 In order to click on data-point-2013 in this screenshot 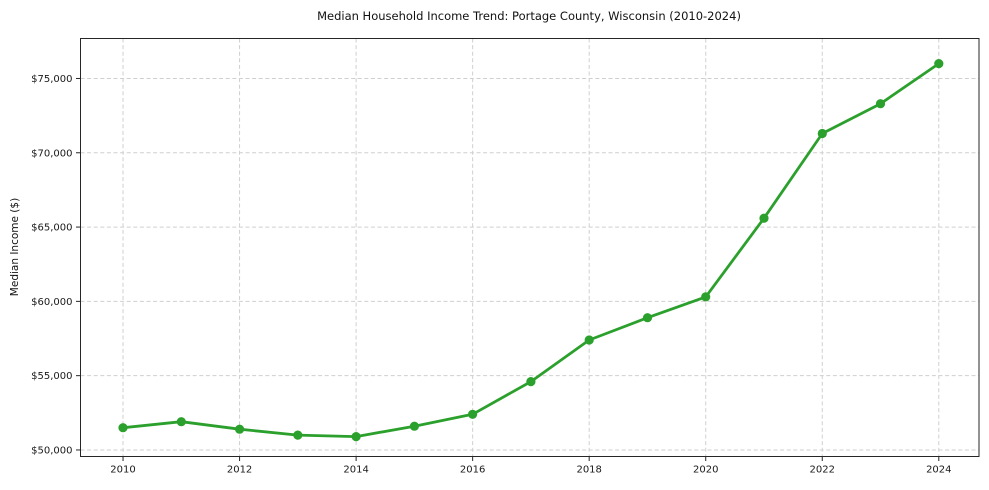, I will do `click(298, 435)`.